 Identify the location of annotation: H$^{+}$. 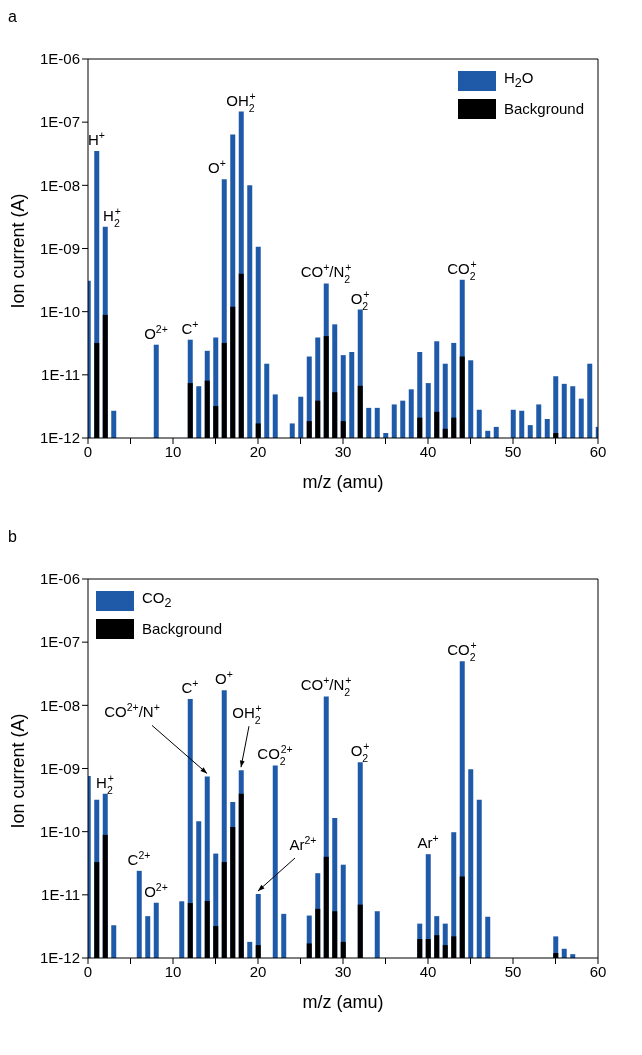
(96, 138).